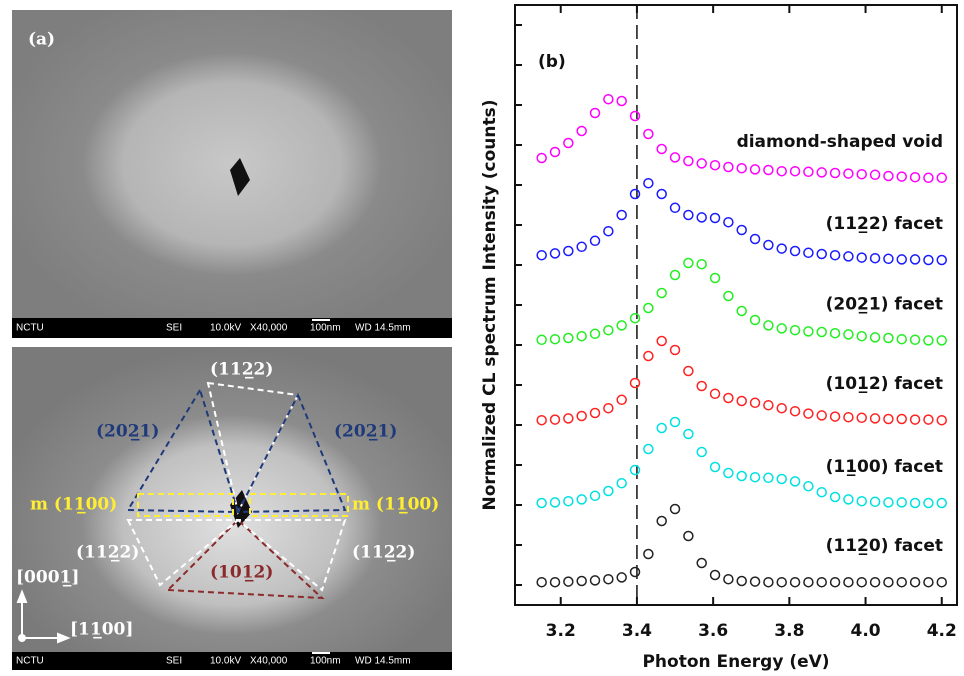  I want to click on series-label: (112̲2) facet, so click(884, 224).